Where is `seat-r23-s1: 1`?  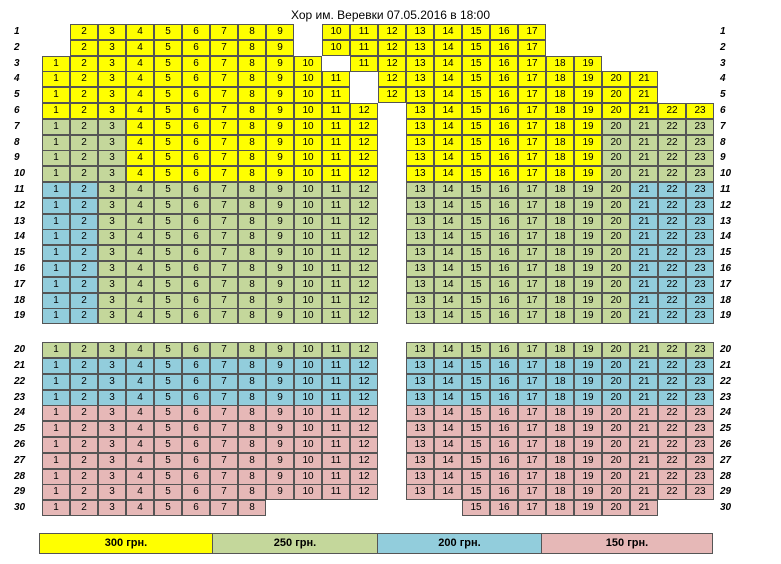 seat-r23-s1: 1 is located at coordinates (56, 397).